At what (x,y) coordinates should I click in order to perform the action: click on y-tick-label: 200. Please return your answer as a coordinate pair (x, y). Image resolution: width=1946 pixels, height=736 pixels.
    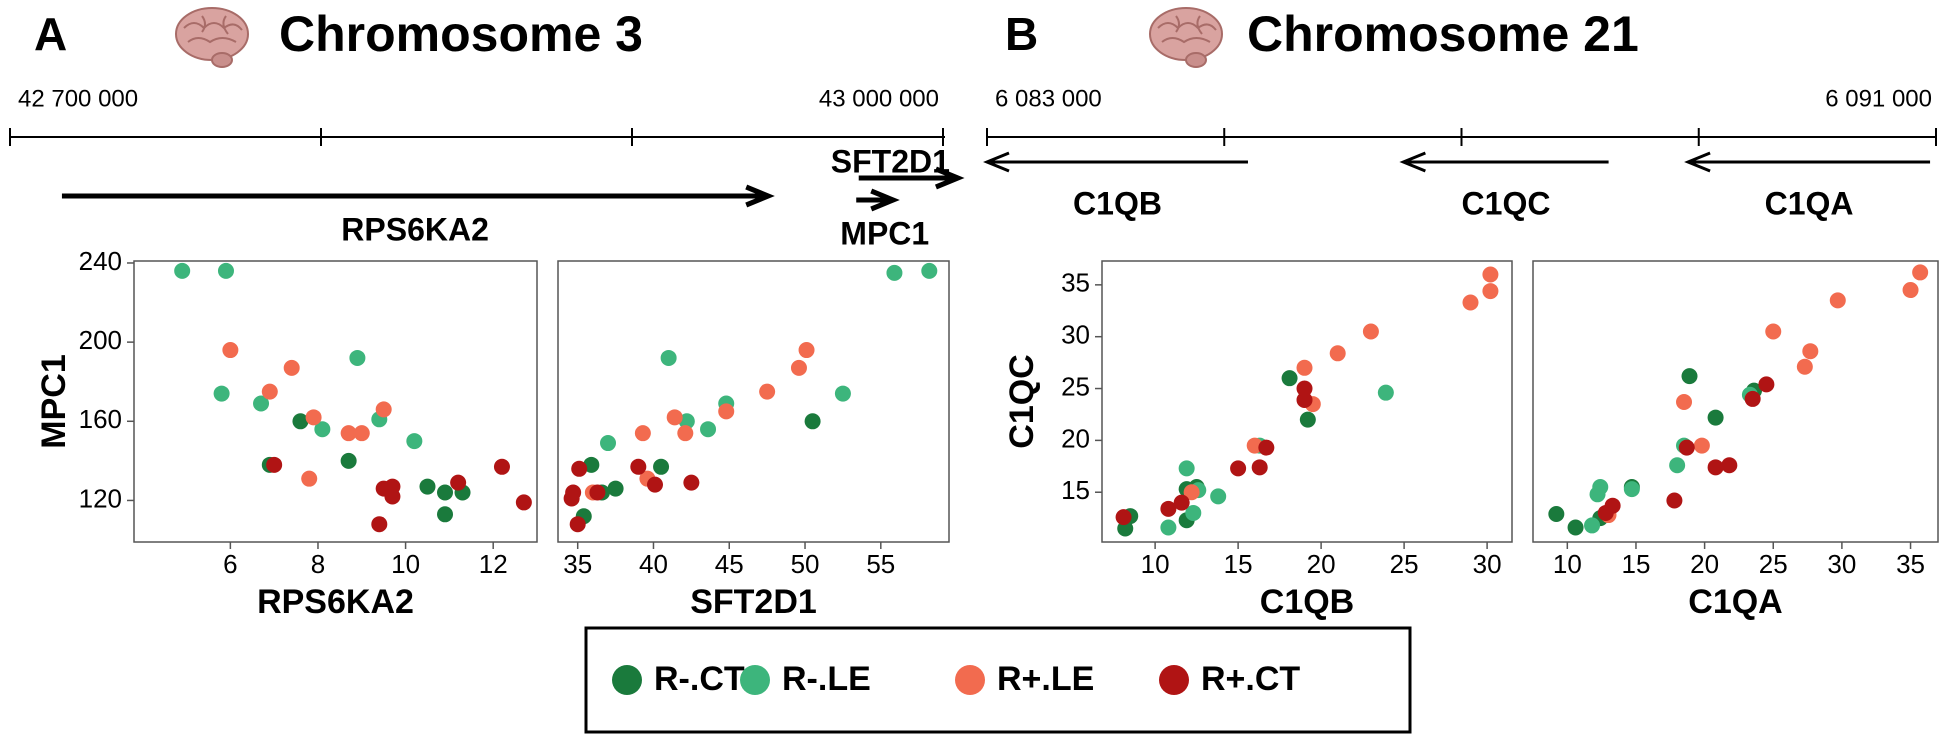
    Looking at the image, I should click on (100, 340).